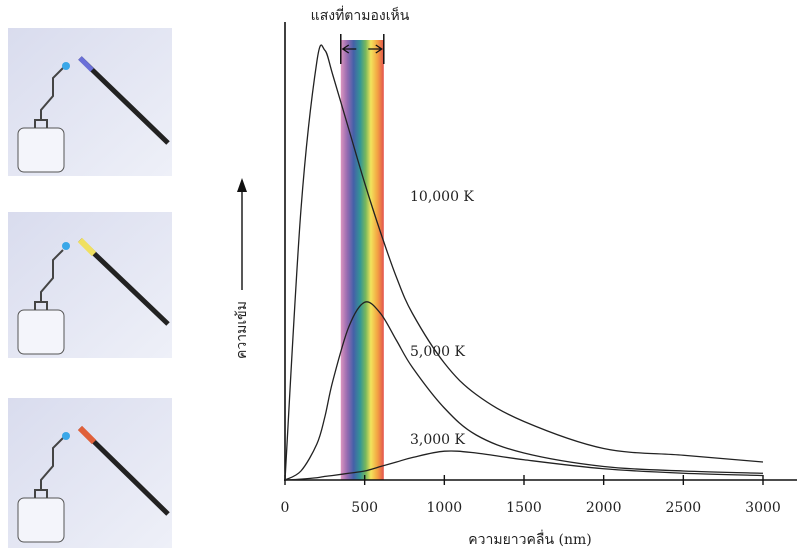 This screenshot has height=551, width=797. What do you see at coordinates (445, 508) in the screenshot?
I see `x-tick-label: 1000` at bounding box center [445, 508].